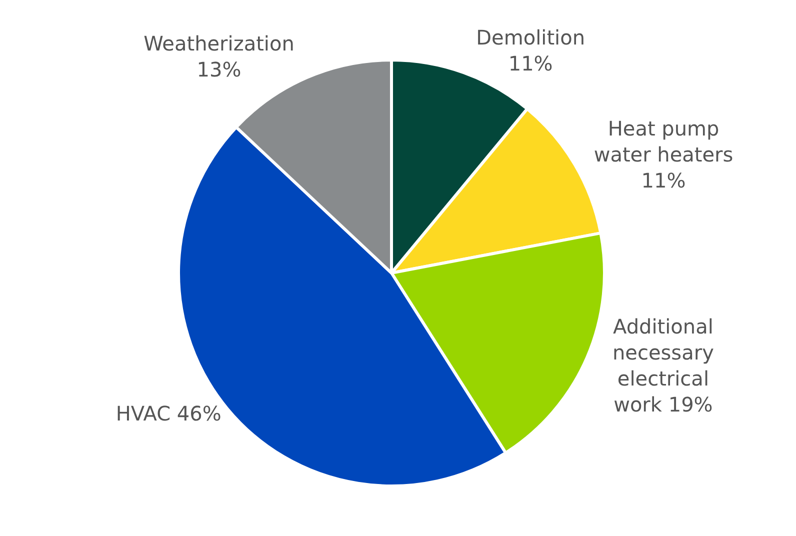  I want to click on slice-label: Additional necessary electrical work 19%, so click(663, 365).